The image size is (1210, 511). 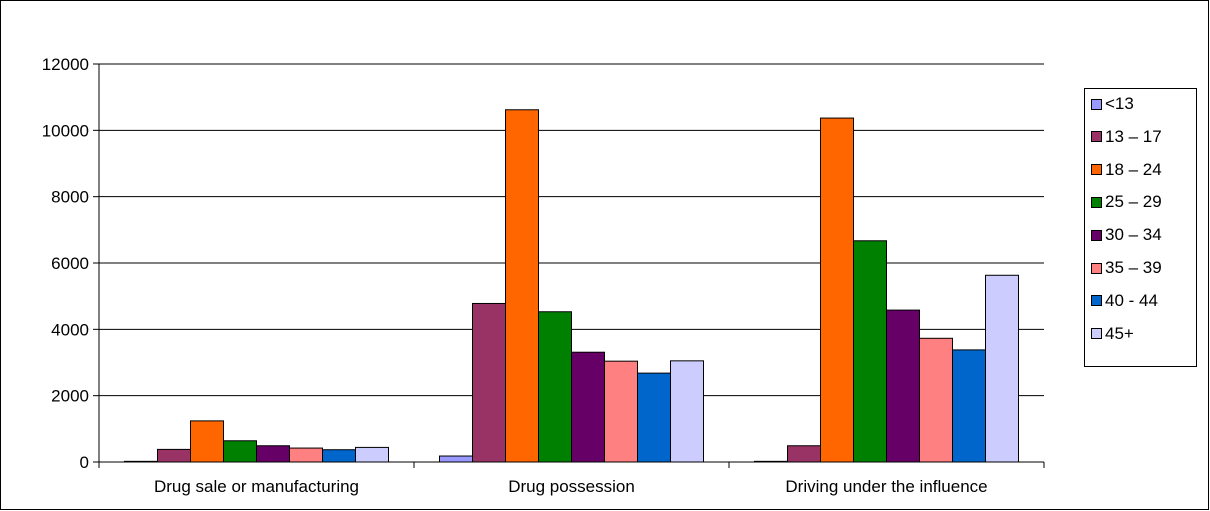 I want to click on legend-item: 45+, so click(x=1112, y=334).